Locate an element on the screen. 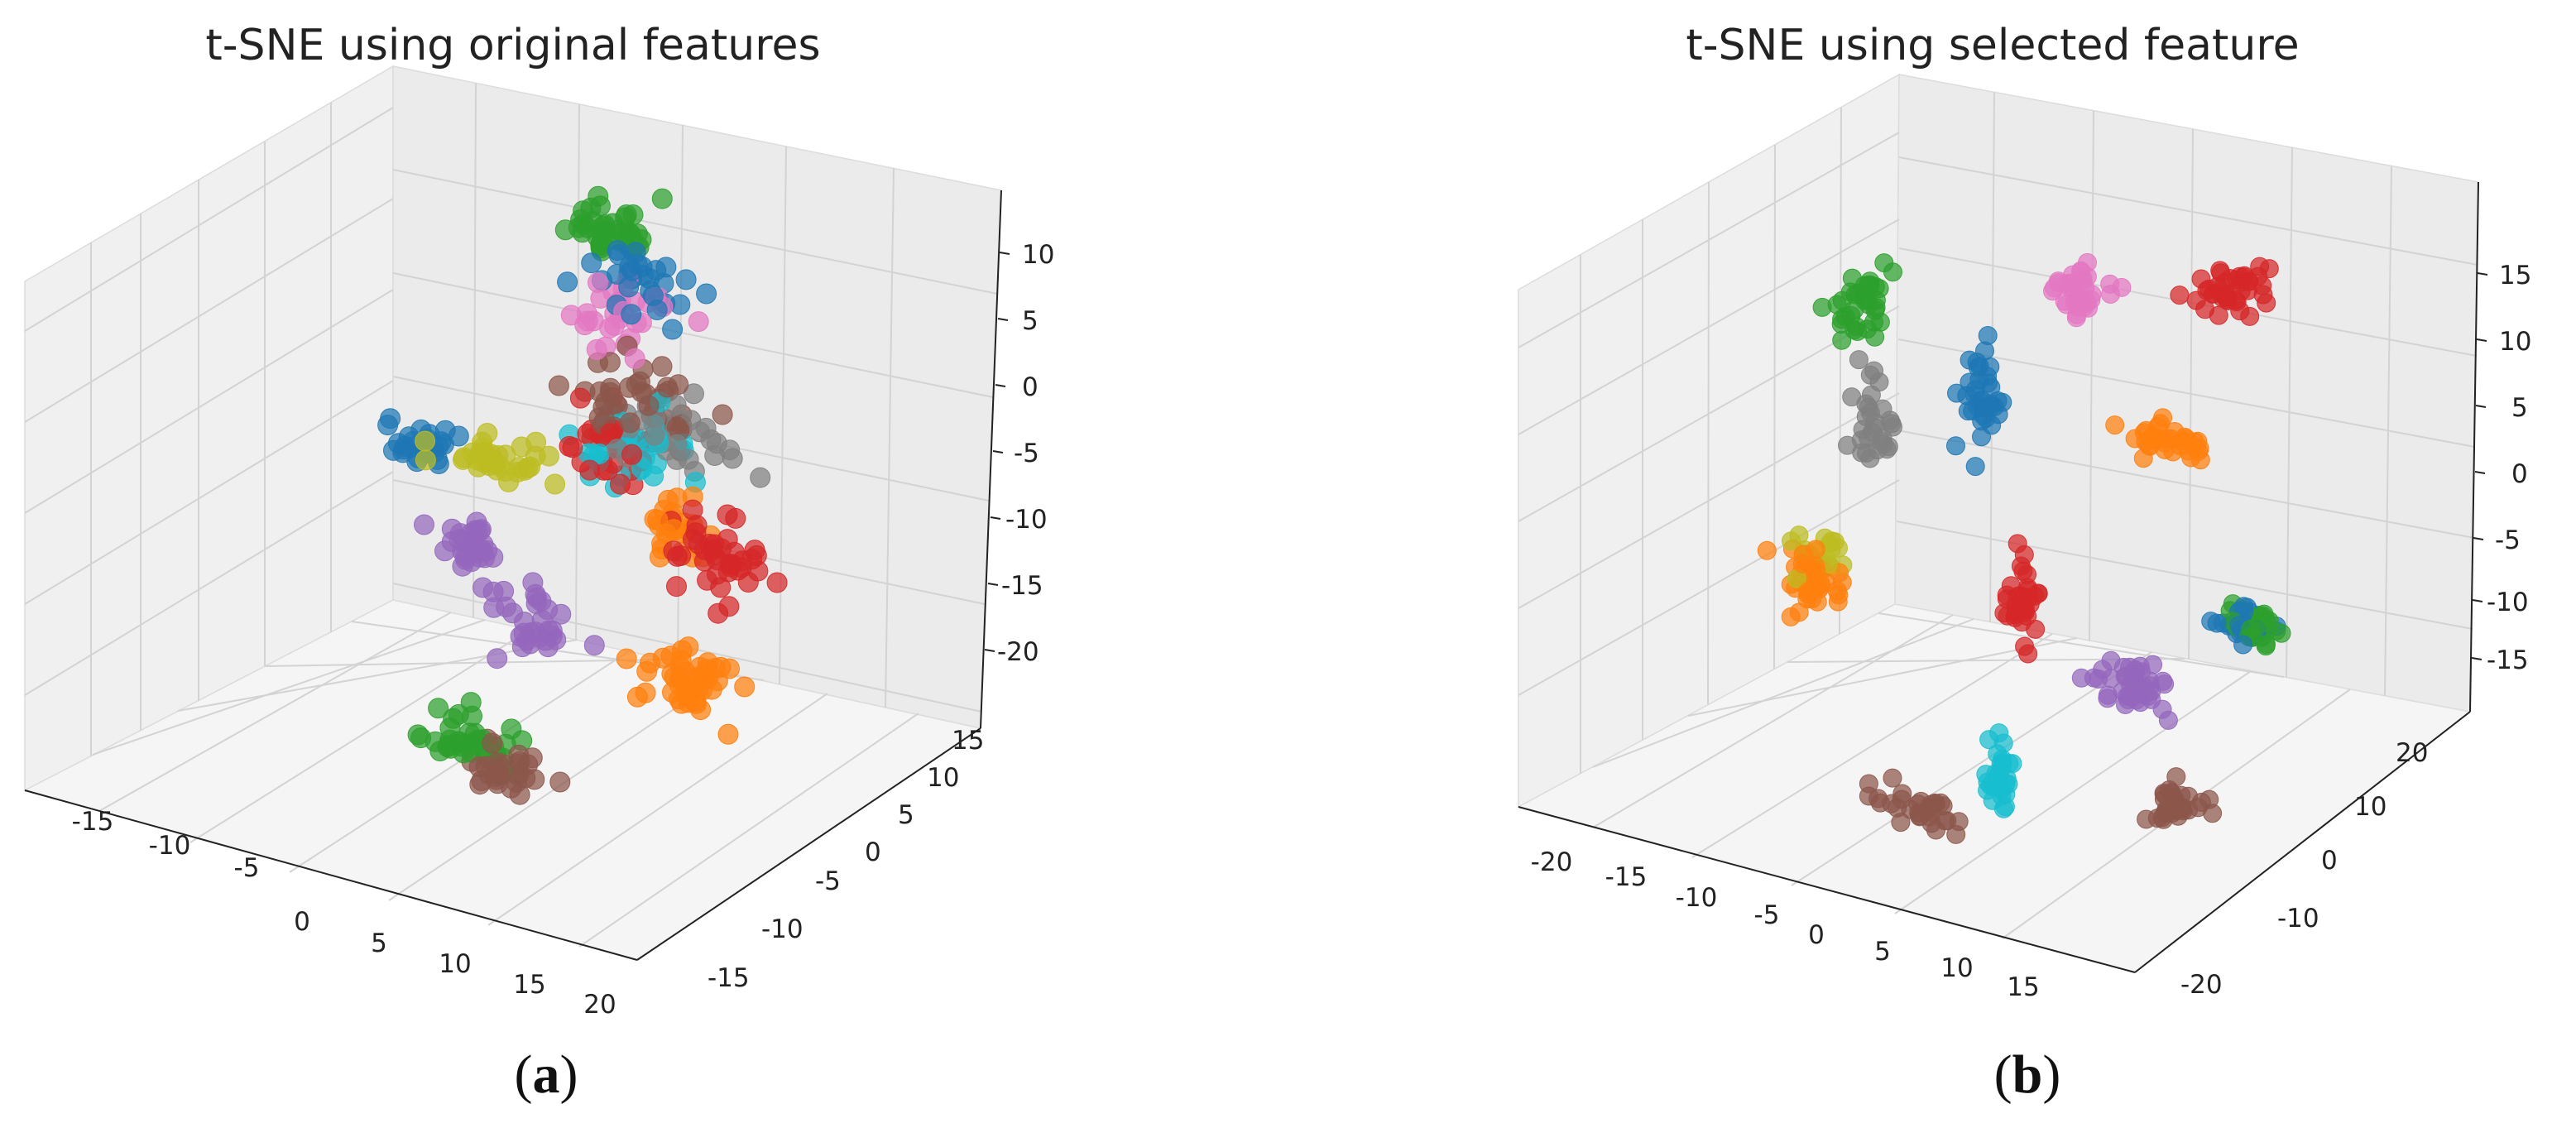 This screenshot has width=2576, height=1147. panel-b-y-ticks: -20 -10 0 10 20 is located at coordinates (2304, 869).